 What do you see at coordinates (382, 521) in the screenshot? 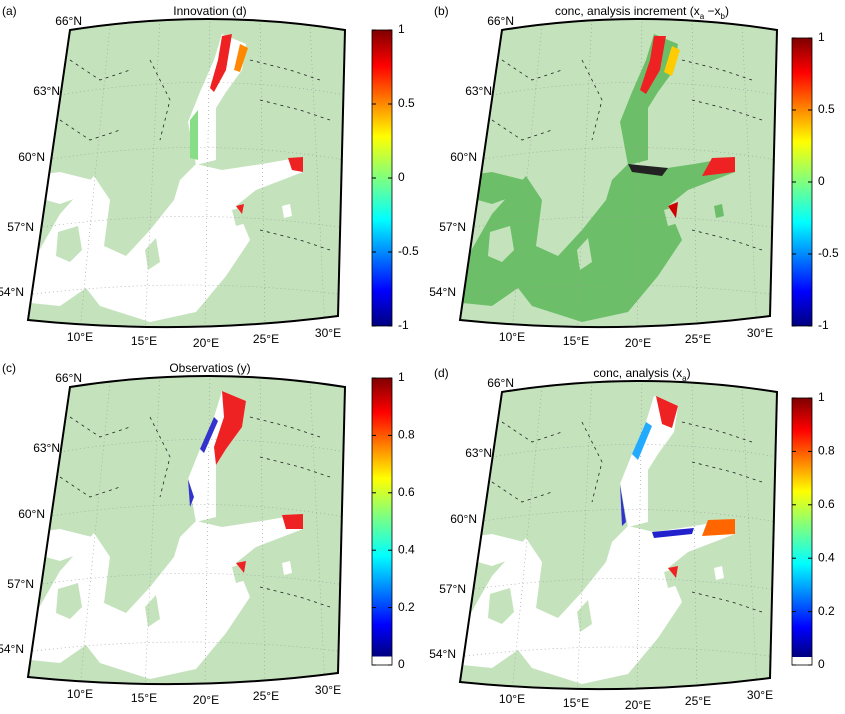
I see `colorbar` at bounding box center [382, 521].